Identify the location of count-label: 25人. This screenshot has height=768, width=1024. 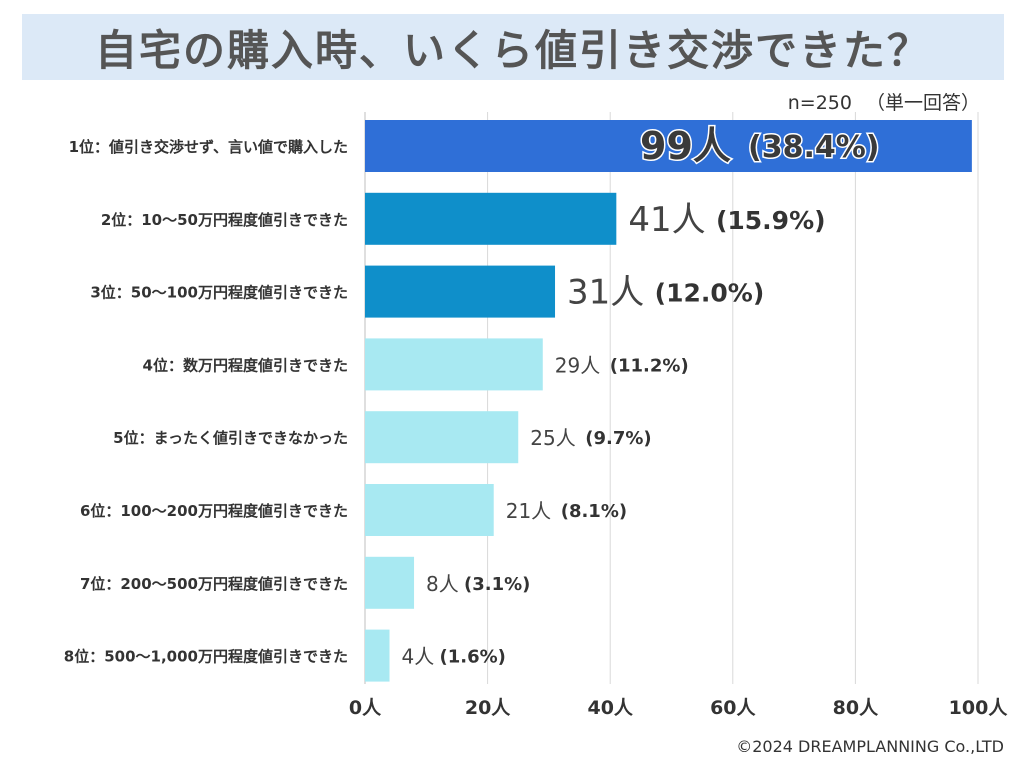
(552, 438).